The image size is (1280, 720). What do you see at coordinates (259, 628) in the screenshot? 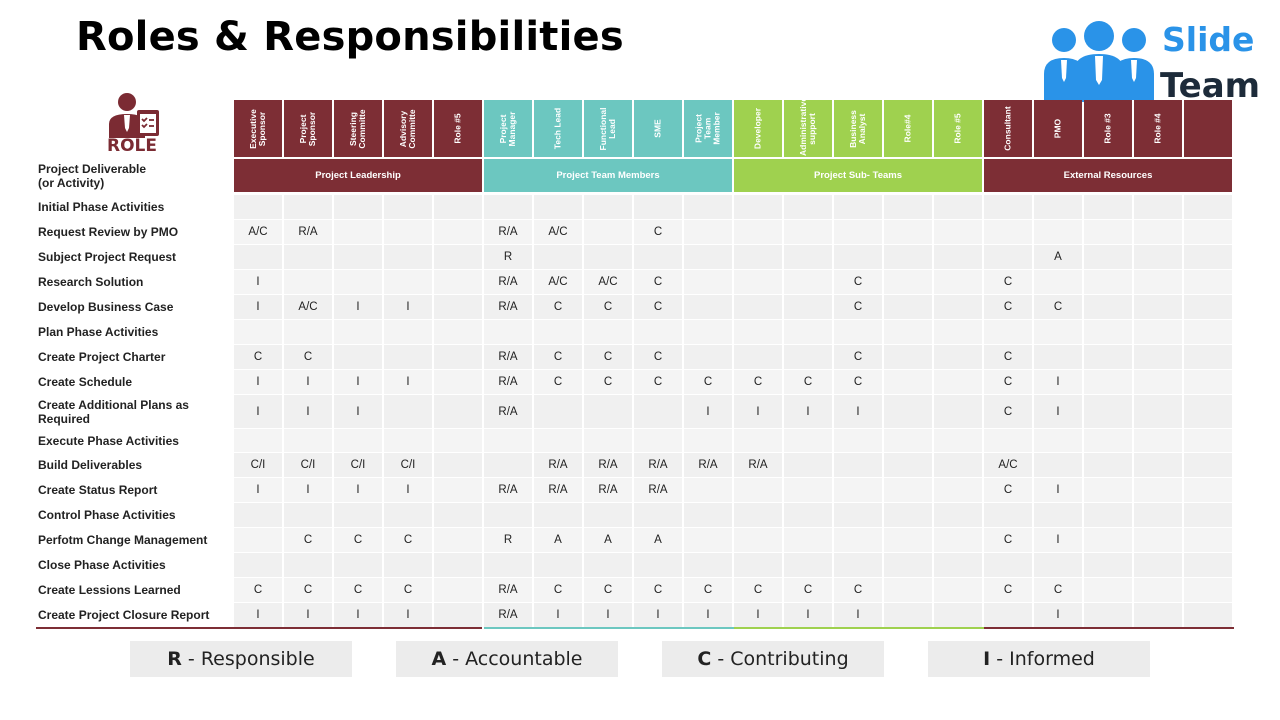
I see `group-bottom-line` at bounding box center [259, 628].